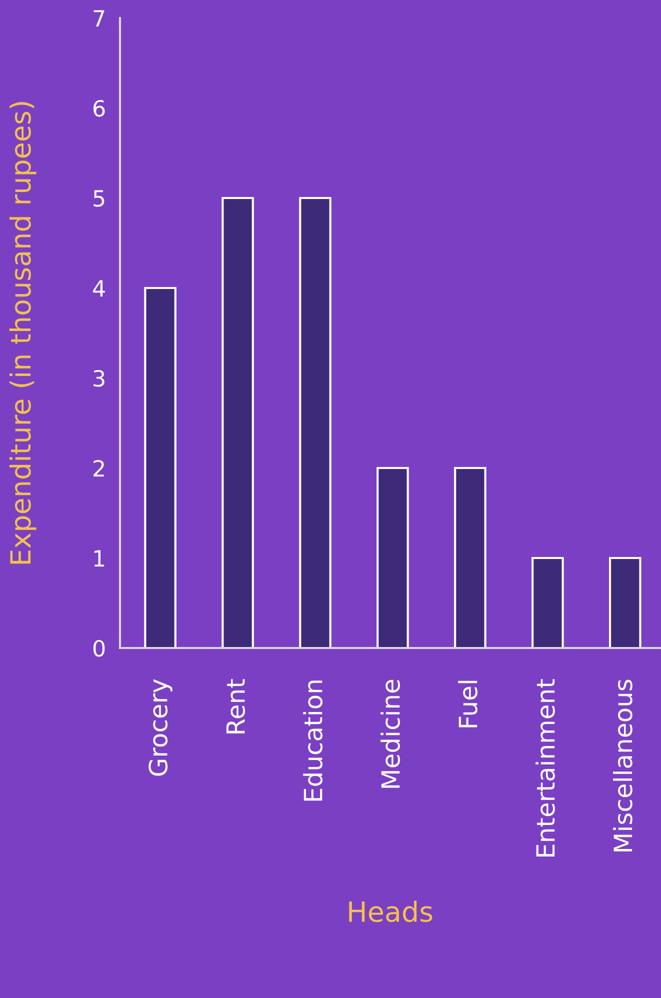 This screenshot has width=661, height=998. What do you see at coordinates (99, 648) in the screenshot?
I see `y-tick-label: 0` at bounding box center [99, 648].